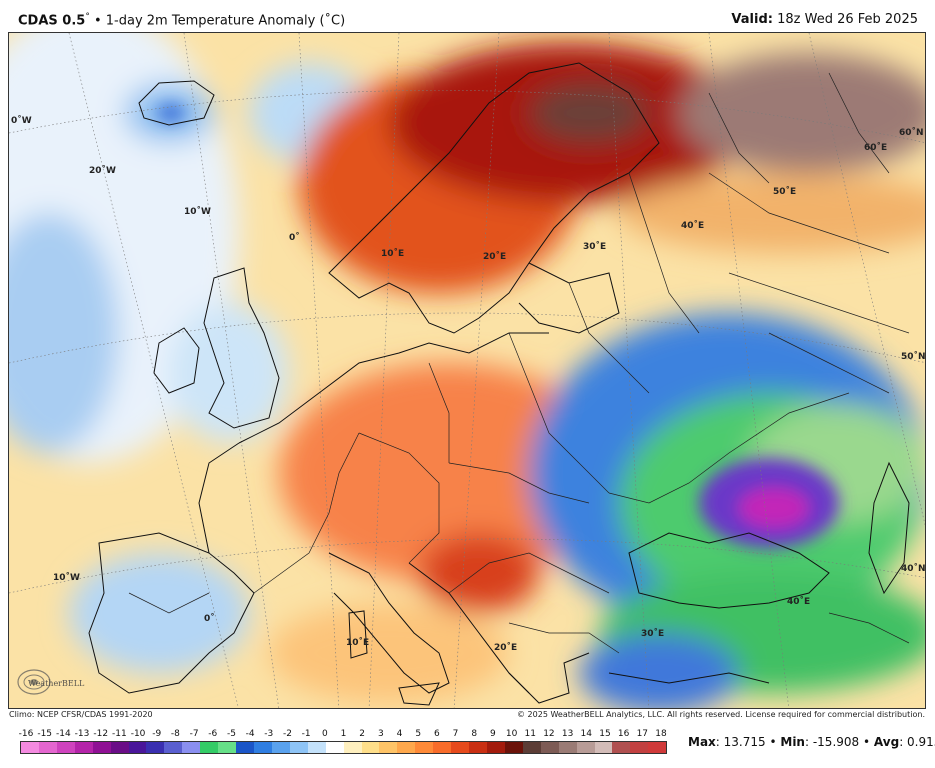 The width and height of the screenshot is (935, 768). I want to click on weatherbell-logo: WeatherBELL, so click(55, 680).